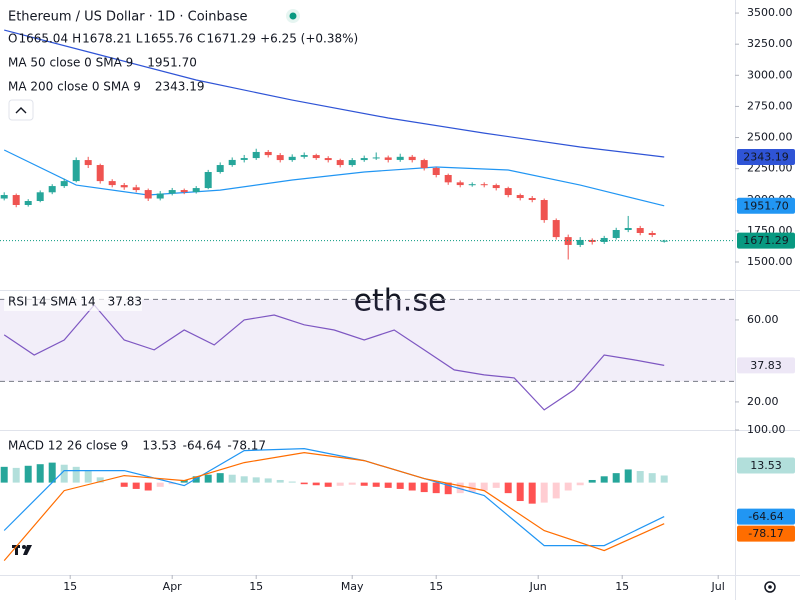 The height and width of the screenshot is (600, 800). I want to click on rsi-line, so click(334, 357).